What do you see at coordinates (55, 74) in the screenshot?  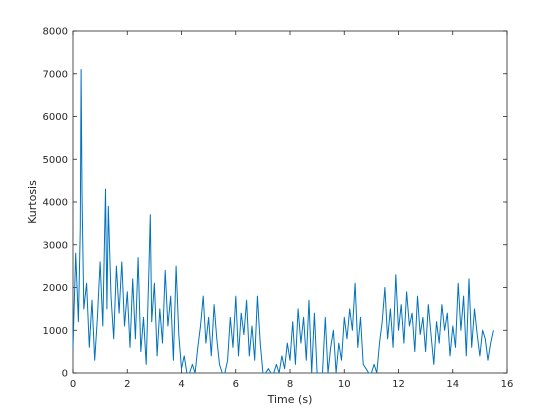 I see `y-tick-label: 7000` at bounding box center [55, 74].